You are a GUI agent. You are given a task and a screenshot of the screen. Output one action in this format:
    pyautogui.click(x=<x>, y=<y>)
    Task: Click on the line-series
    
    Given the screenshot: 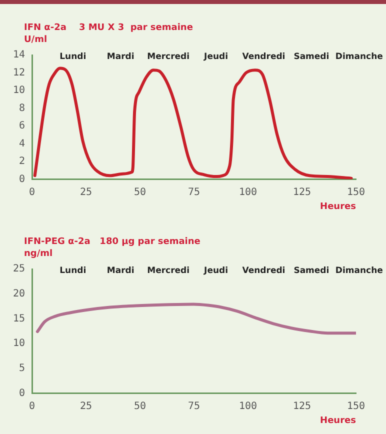 What is the action you would take?
    pyautogui.click(x=196, y=318)
    